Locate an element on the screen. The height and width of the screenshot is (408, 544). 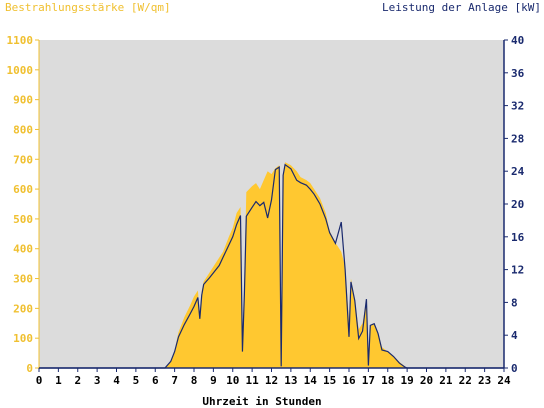
x-tick-label: 14 is located at coordinates (311, 380).